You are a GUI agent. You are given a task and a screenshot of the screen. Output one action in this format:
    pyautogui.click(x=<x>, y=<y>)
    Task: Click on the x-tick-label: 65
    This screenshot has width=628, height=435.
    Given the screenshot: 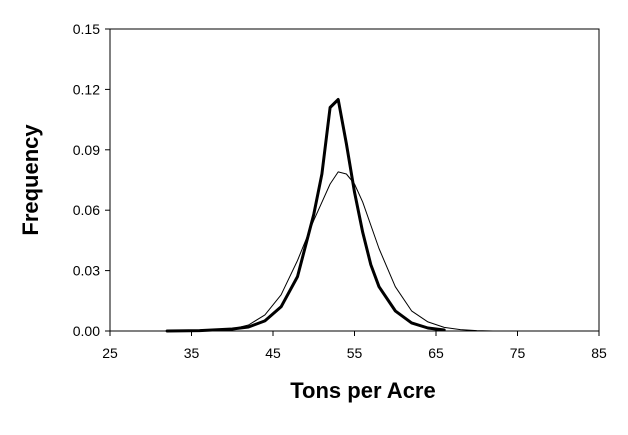 What is the action you would take?
    pyautogui.click(x=436, y=353)
    